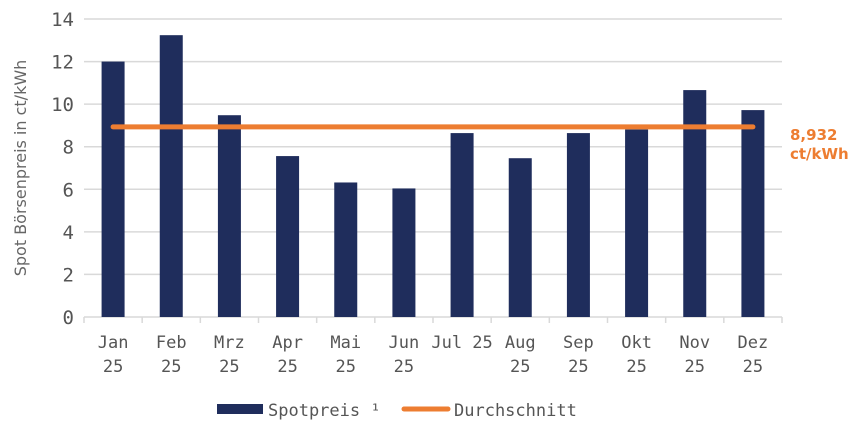  I want to click on bar-mrz, so click(229, 216).